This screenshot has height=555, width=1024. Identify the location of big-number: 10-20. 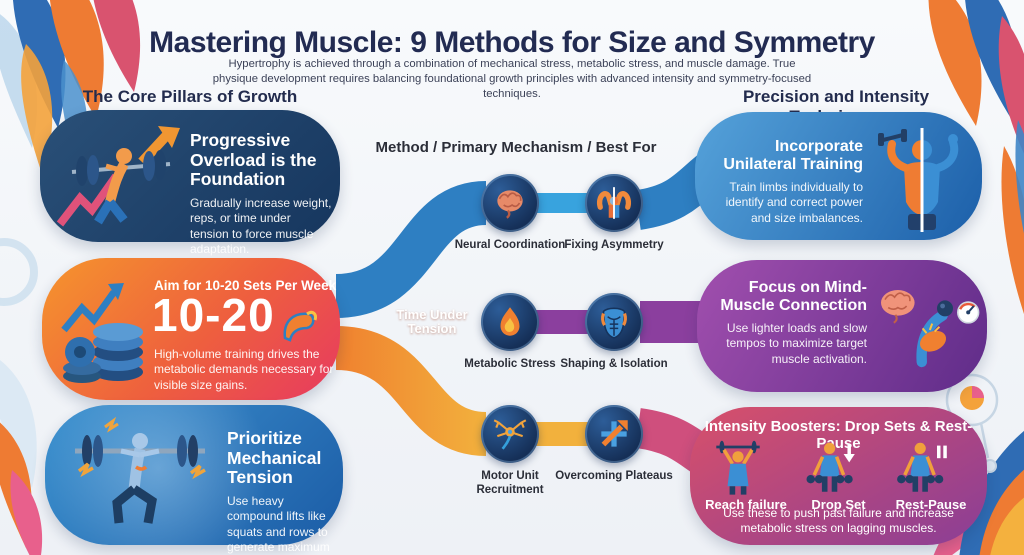
(213, 315).